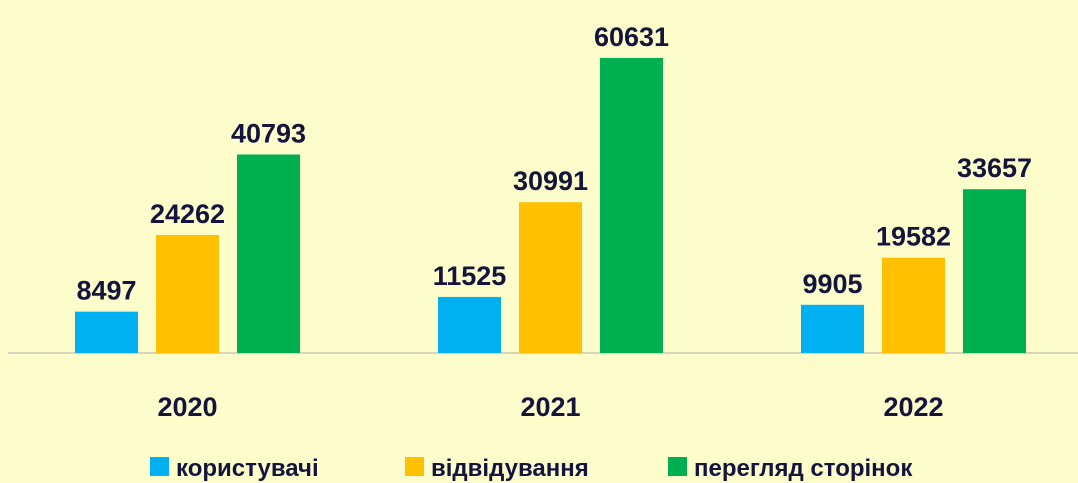 This screenshot has height=483, width=1078. What do you see at coordinates (994, 168) in the screenshot?
I see `value-label: 33657` at bounding box center [994, 168].